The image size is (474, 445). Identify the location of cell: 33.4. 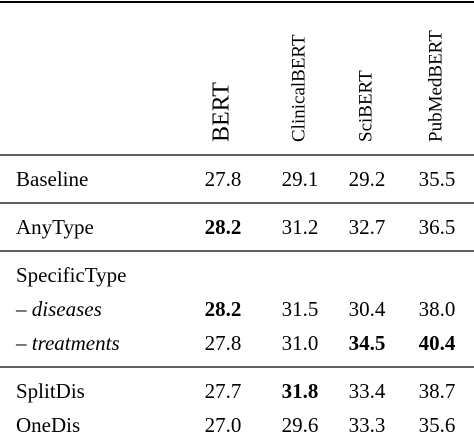
(367, 391).